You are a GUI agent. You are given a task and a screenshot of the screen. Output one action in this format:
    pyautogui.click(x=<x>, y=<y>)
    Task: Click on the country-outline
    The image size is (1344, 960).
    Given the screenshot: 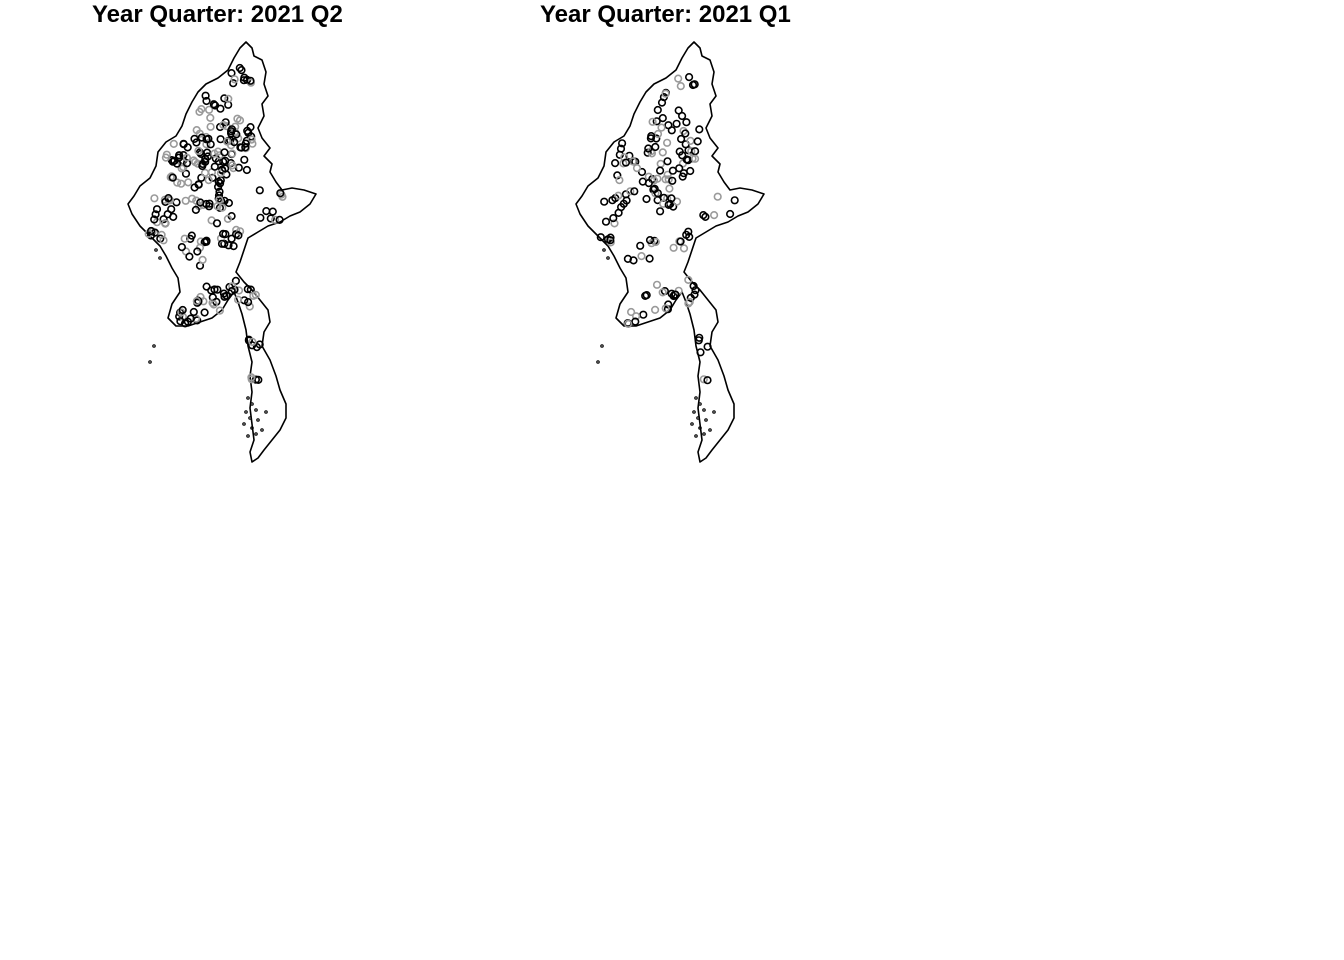 What is the action you would take?
    pyautogui.click(x=670, y=252)
    